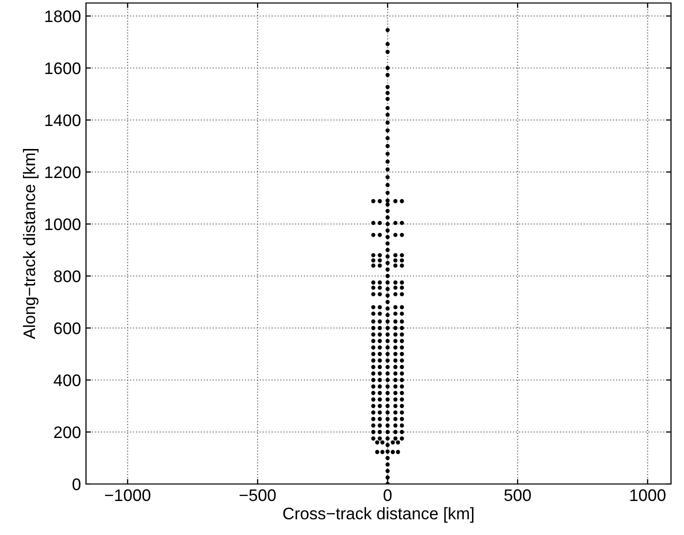 The height and width of the screenshot is (535, 684). I want to click on y-tick-label: 1600, so click(62, 68).